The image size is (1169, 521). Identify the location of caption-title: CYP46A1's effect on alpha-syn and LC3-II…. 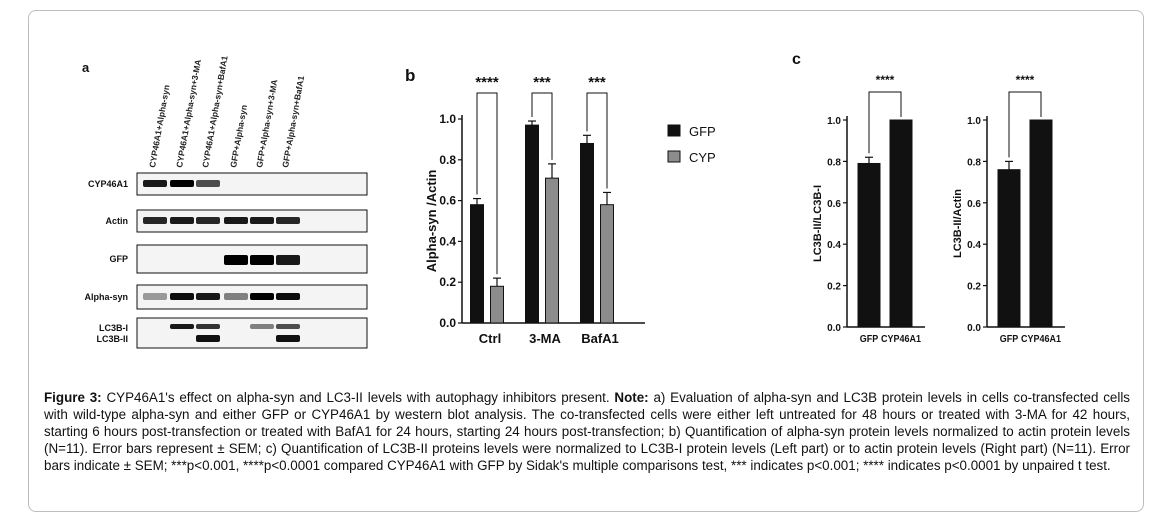
(358, 397).